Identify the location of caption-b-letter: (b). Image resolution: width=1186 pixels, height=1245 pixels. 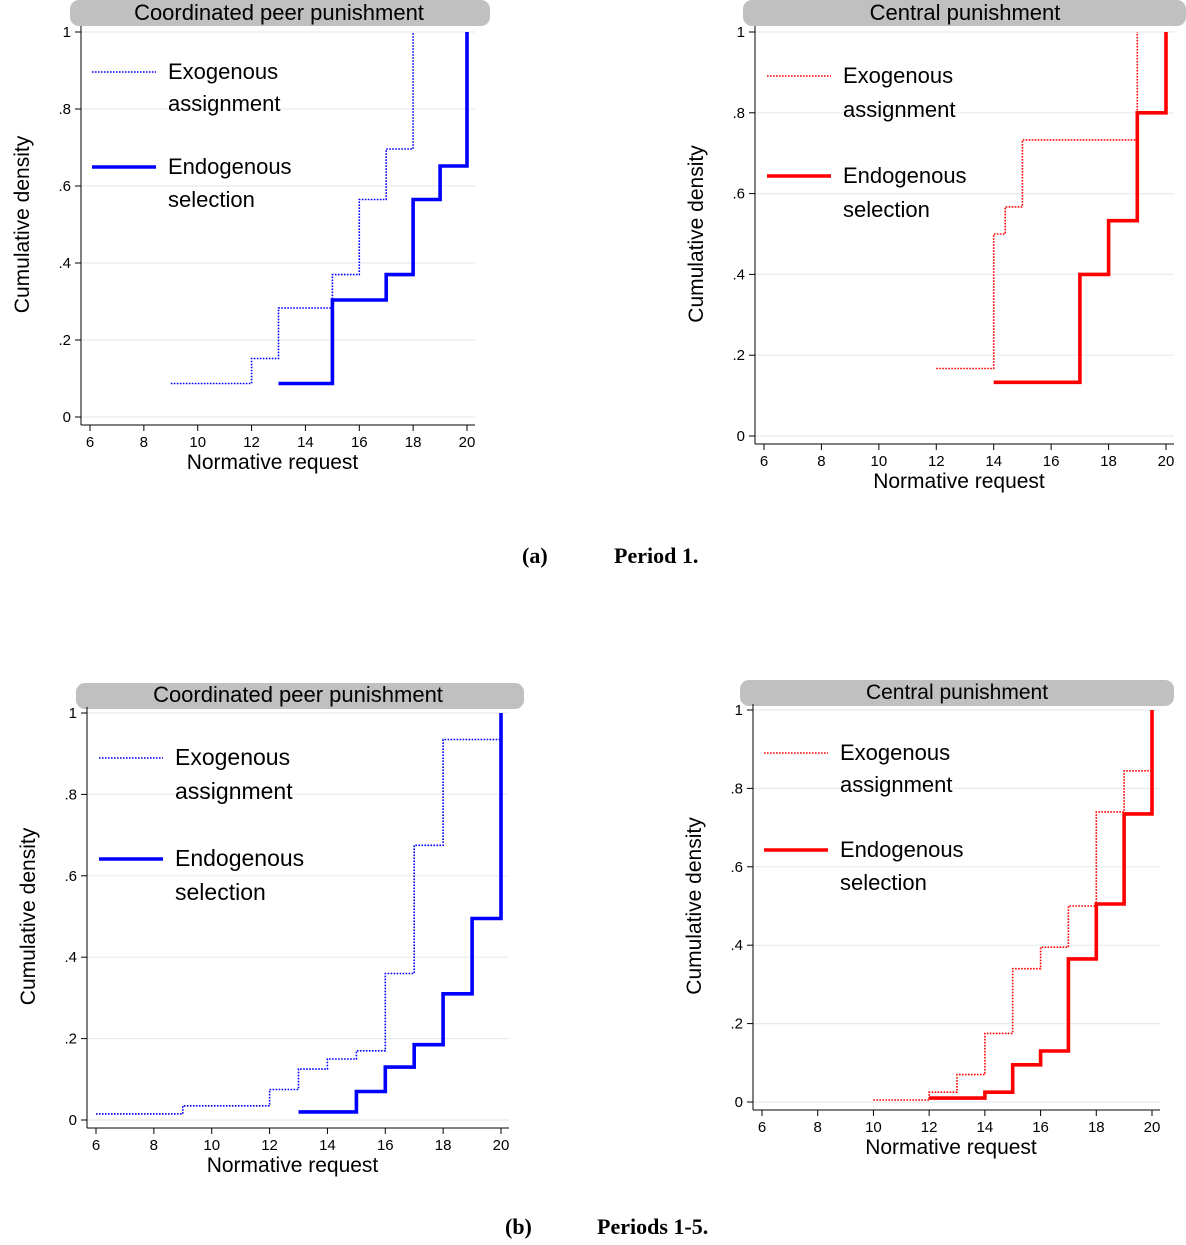
(518, 1226).